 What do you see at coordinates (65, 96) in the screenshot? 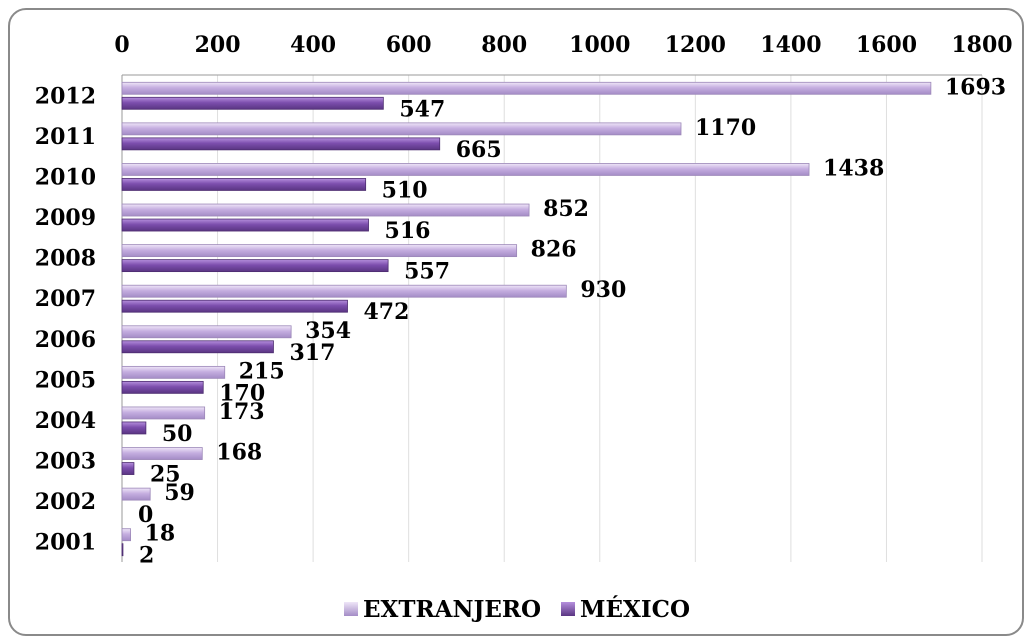
I see `y-tick-label: 2012` at bounding box center [65, 96].